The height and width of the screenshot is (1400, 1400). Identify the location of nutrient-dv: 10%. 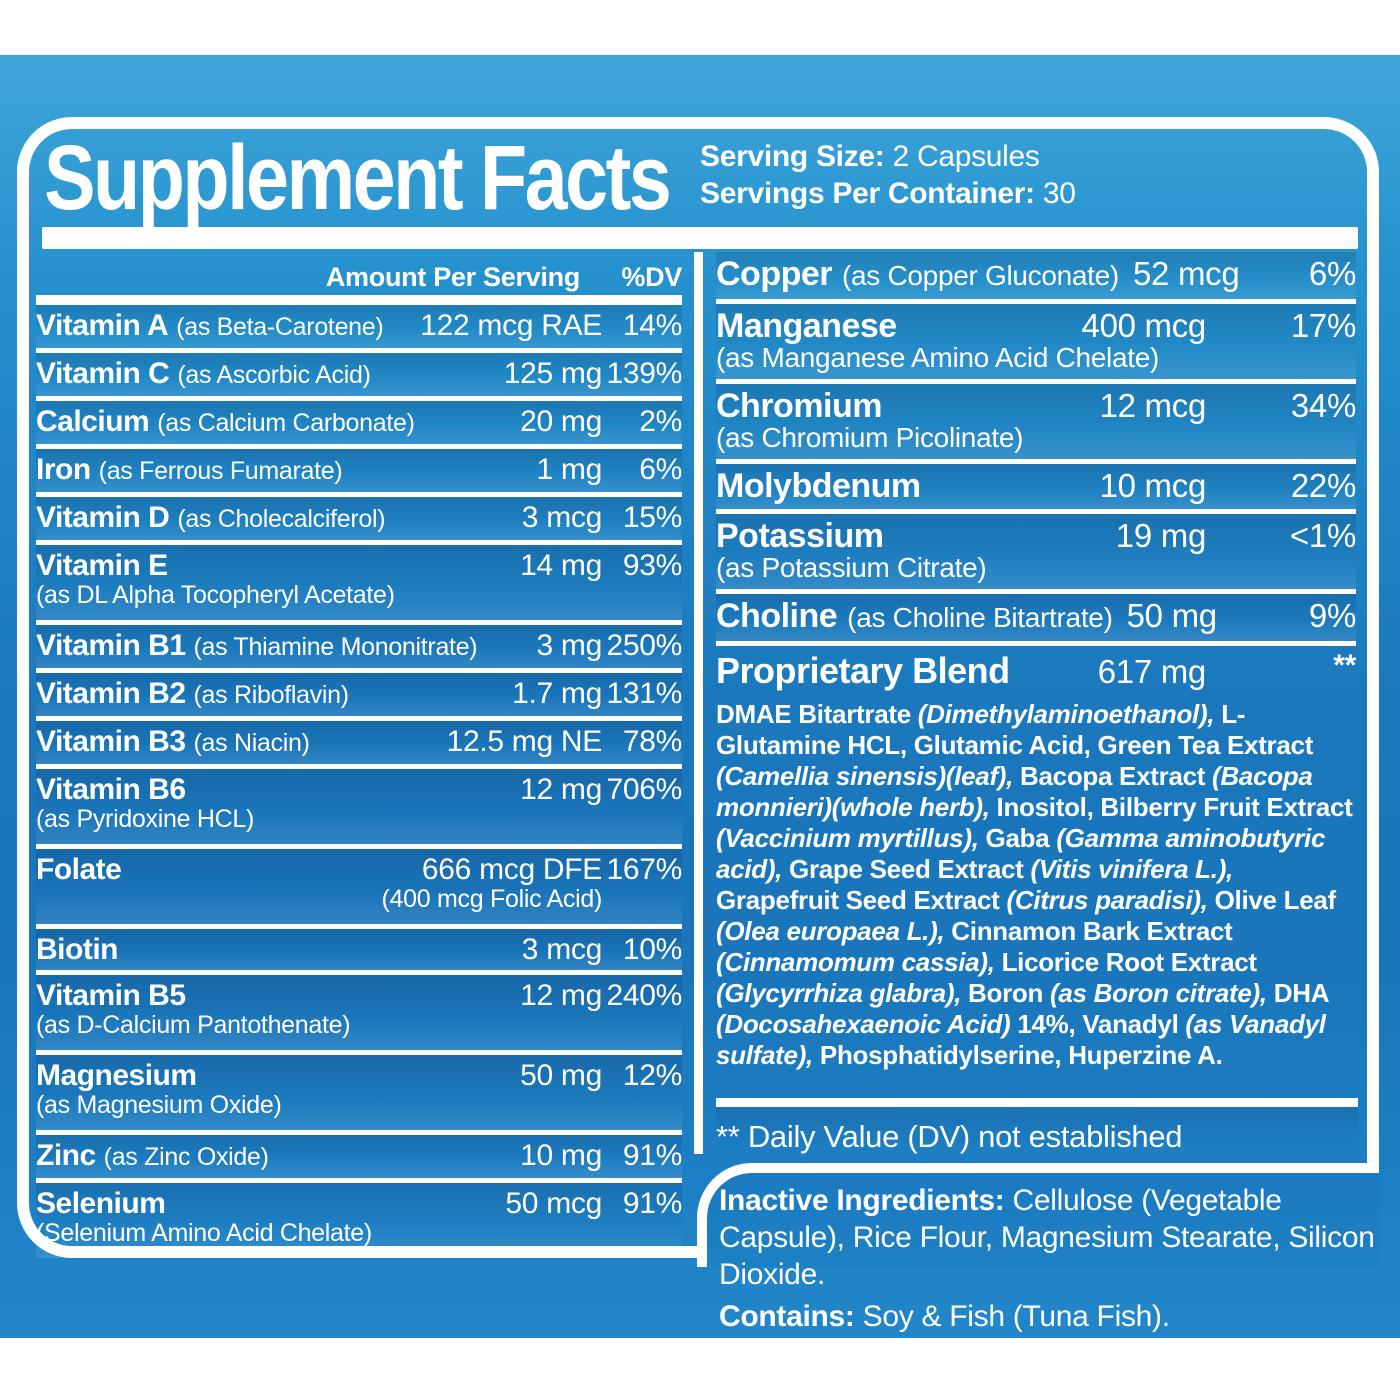
(652, 949).